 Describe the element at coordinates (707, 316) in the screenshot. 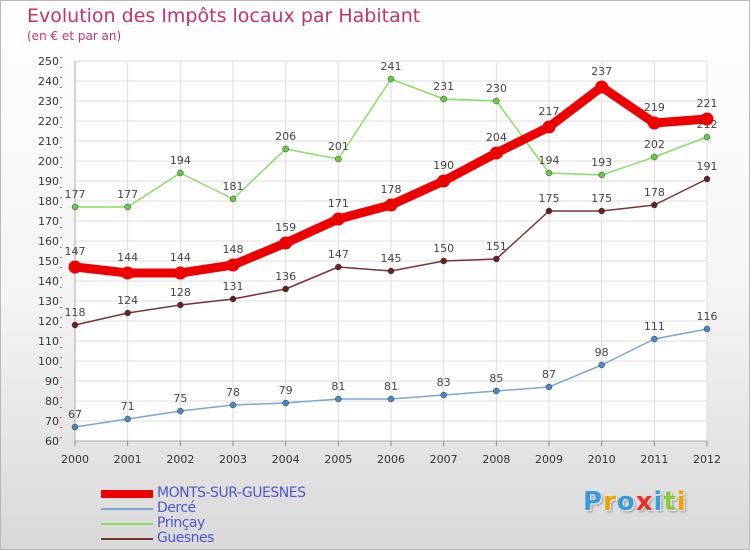

I see `data-label: 116` at that location.